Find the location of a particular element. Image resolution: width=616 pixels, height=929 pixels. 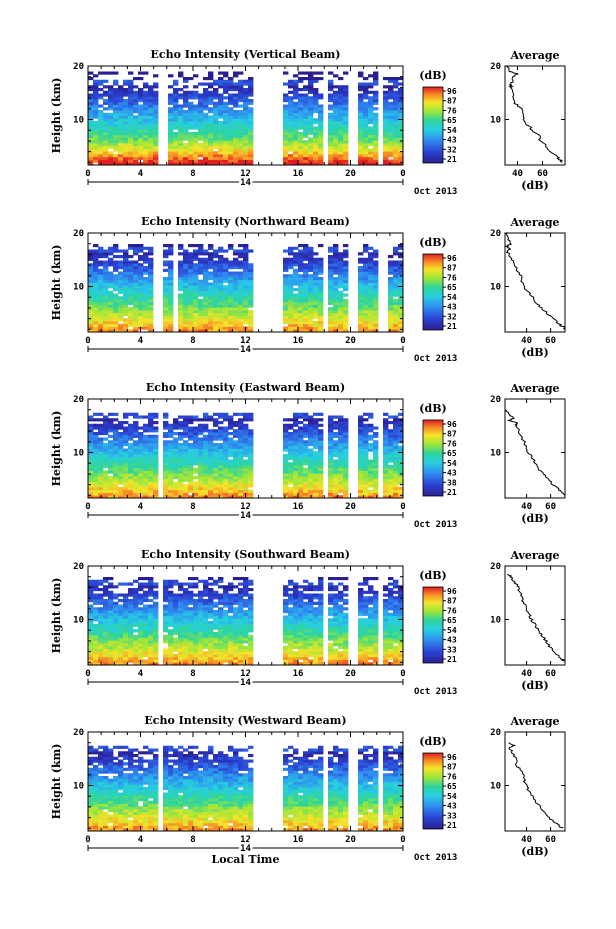

average-x-tick-label: 40 is located at coordinates (517, 174).